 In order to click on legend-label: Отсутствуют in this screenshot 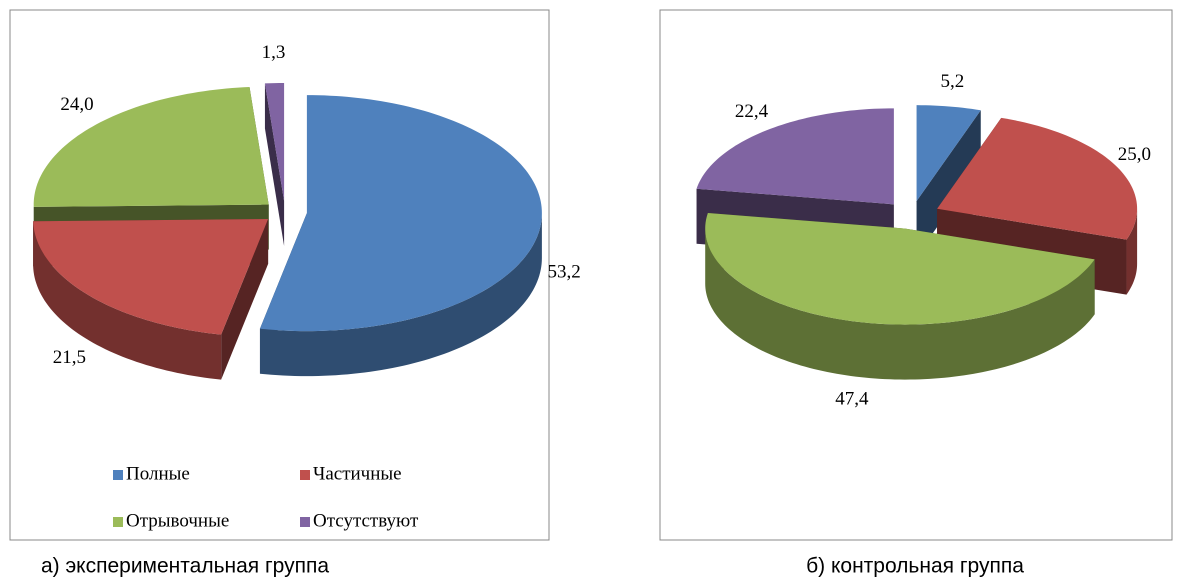, I will do `click(366, 520)`.